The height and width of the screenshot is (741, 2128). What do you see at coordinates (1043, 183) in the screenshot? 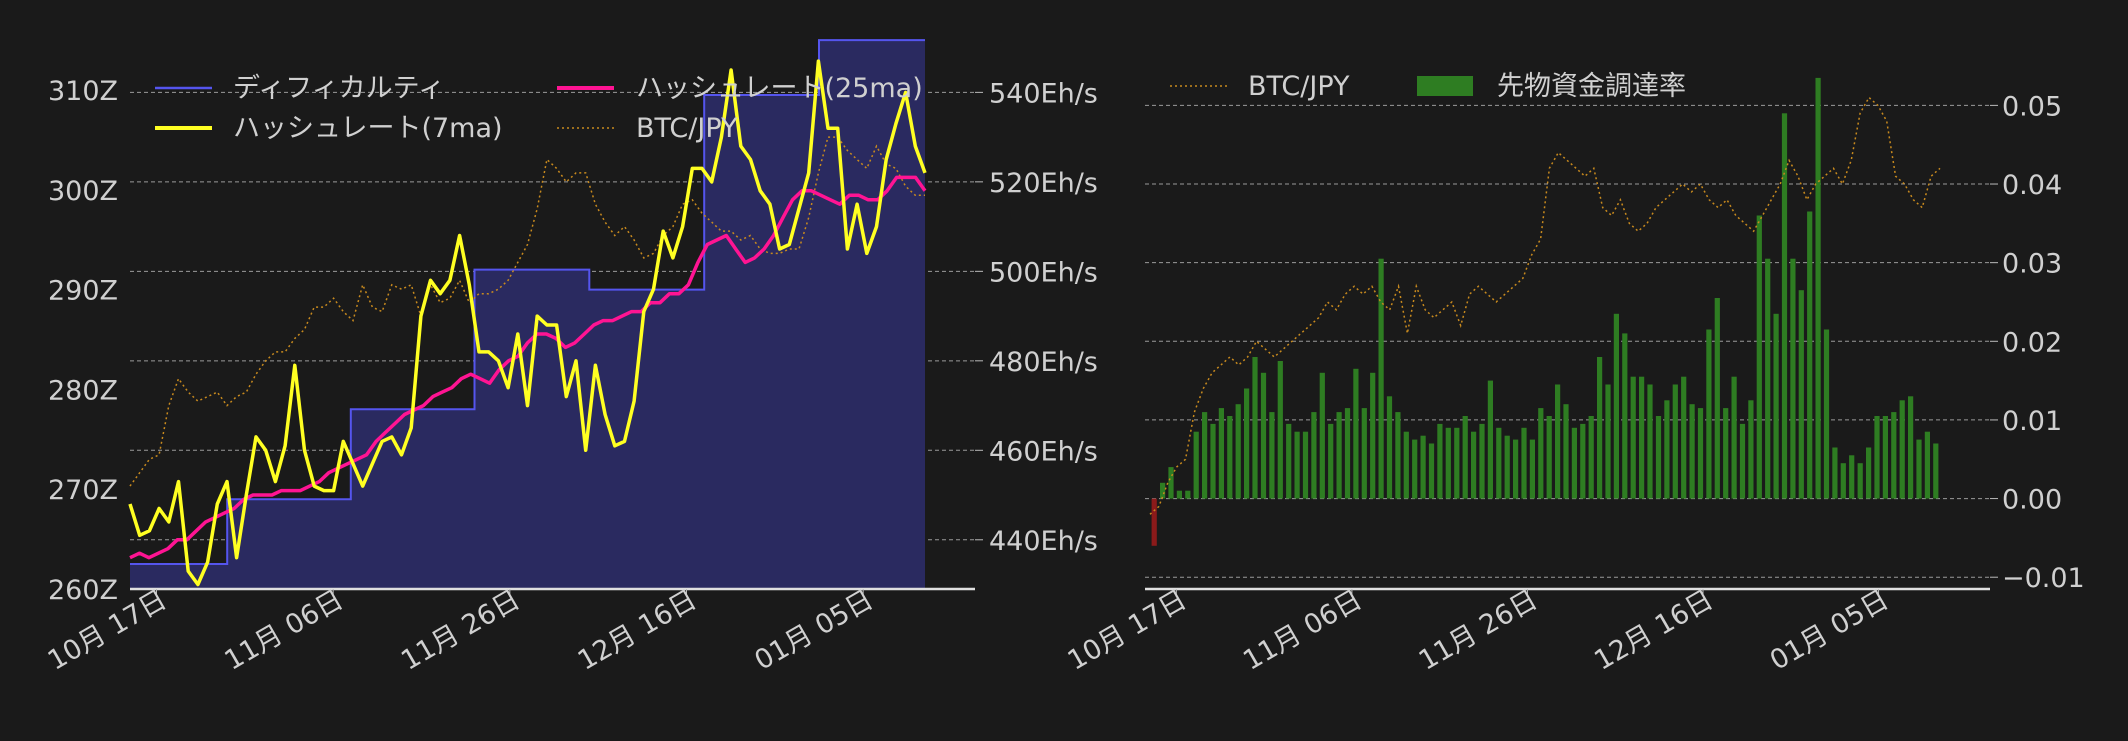
I see `right-tick-label-4: 520Eh/s` at bounding box center [1043, 183].